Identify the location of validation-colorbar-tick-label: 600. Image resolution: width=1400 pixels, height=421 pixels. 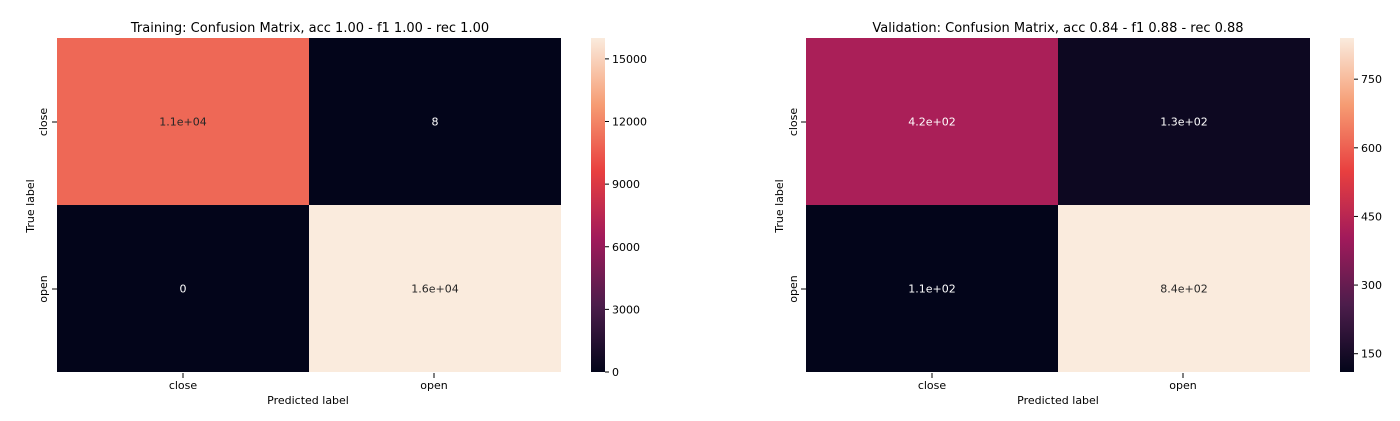
(1371, 148).